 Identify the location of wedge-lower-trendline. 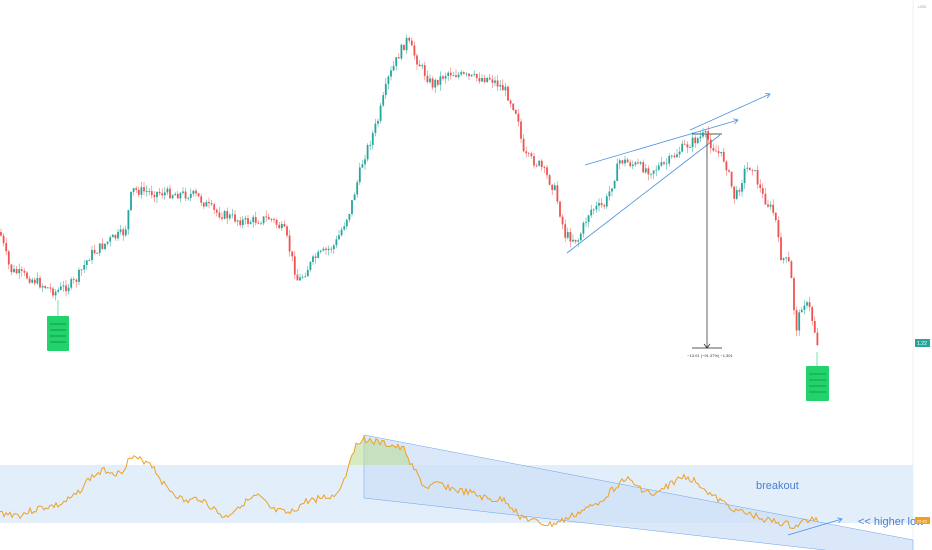
(643, 194).